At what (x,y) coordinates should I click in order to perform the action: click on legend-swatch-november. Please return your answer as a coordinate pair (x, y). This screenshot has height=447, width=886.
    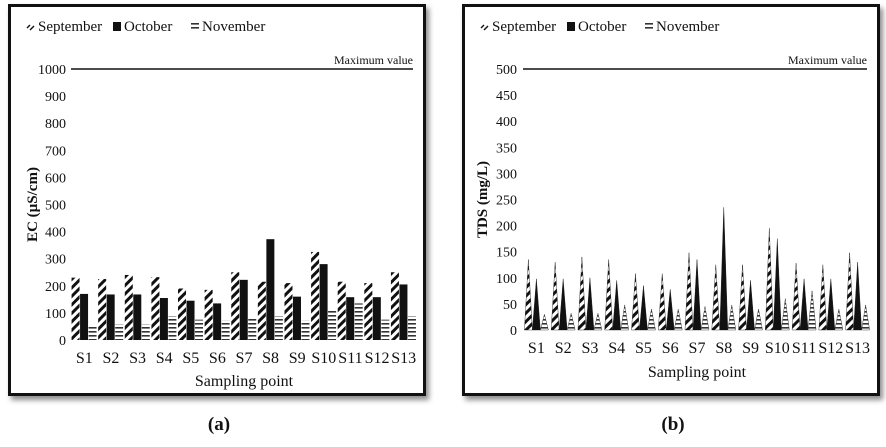
    Looking at the image, I should click on (649, 26).